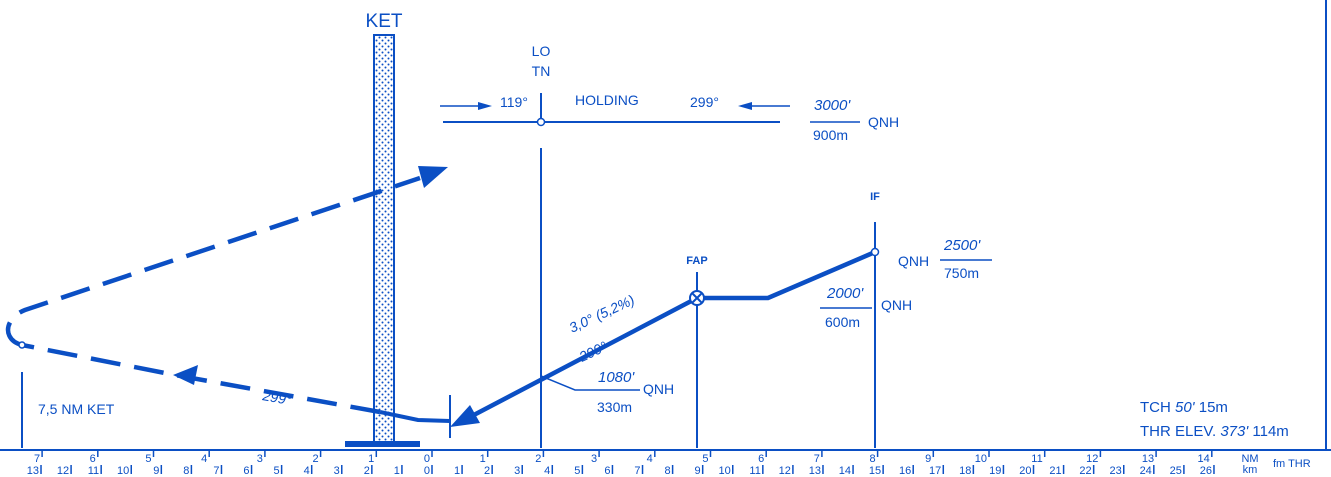  What do you see at coordinates (842, 322) in the screenshot?
I see `fap-altitude-m: 600m` at bounding box center [842, 322].